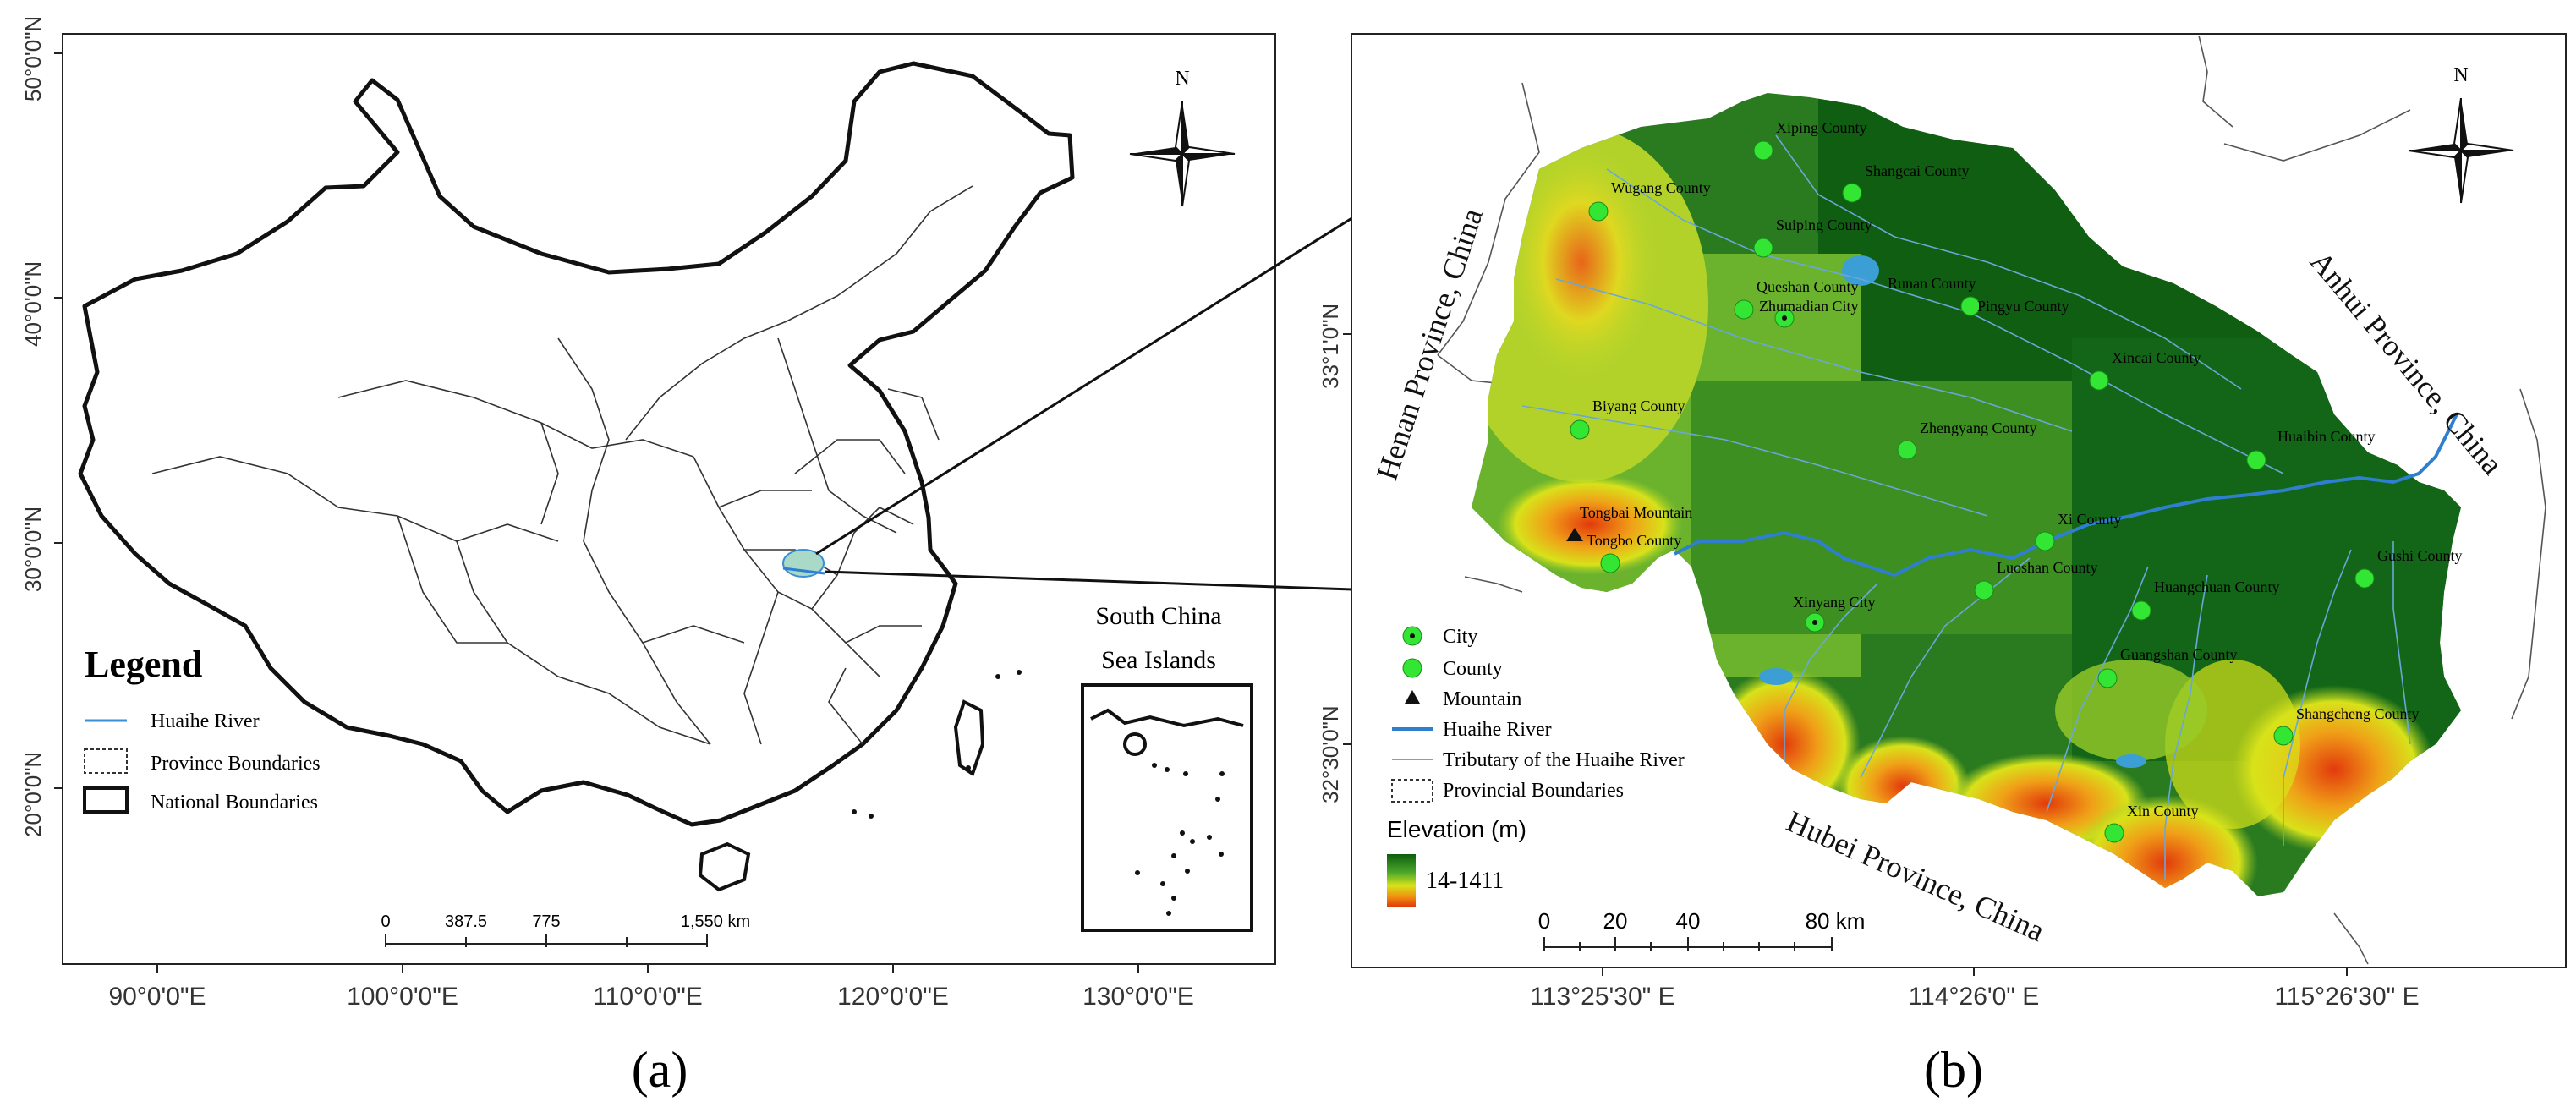 This screenshot has width=2576, height=1107. I want to click on svg-text: Xinyang City, so click(1834, 602).